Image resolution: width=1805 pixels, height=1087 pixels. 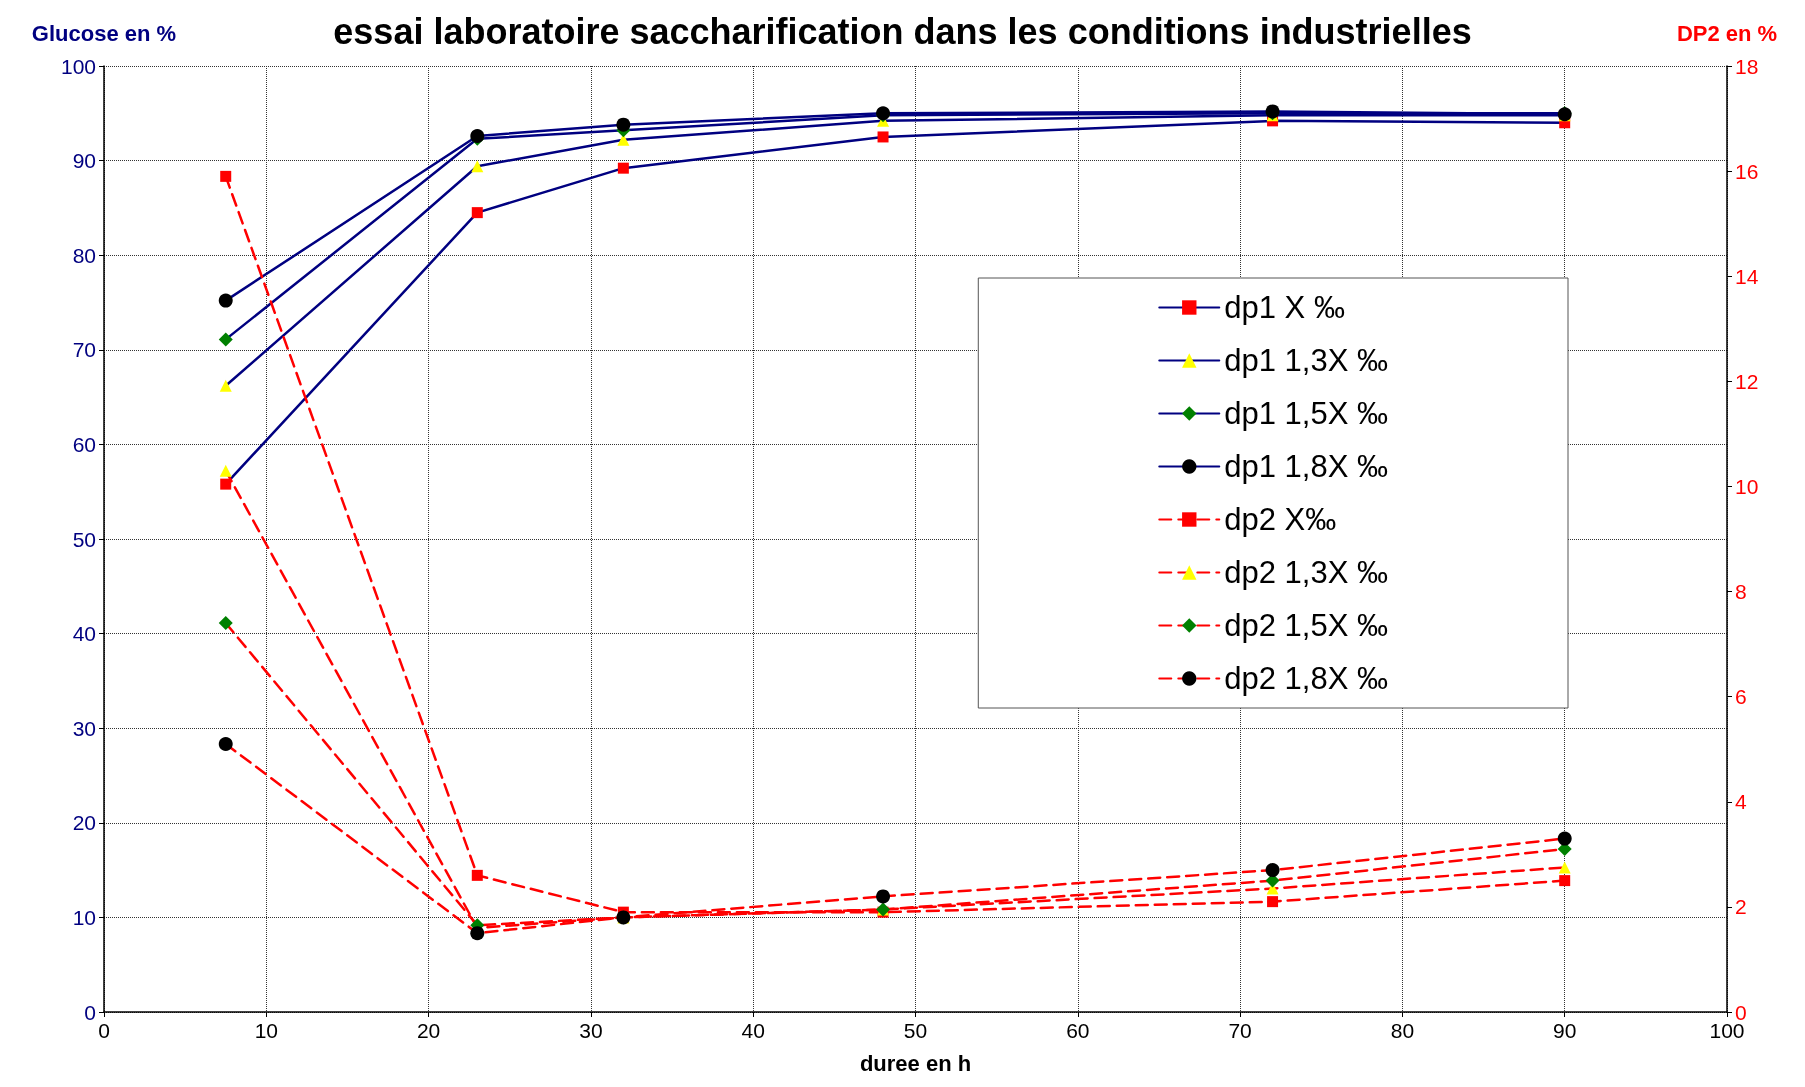 I want to click on legend-label: dp2 1,8X ‰, so click(x=1306, y=678).